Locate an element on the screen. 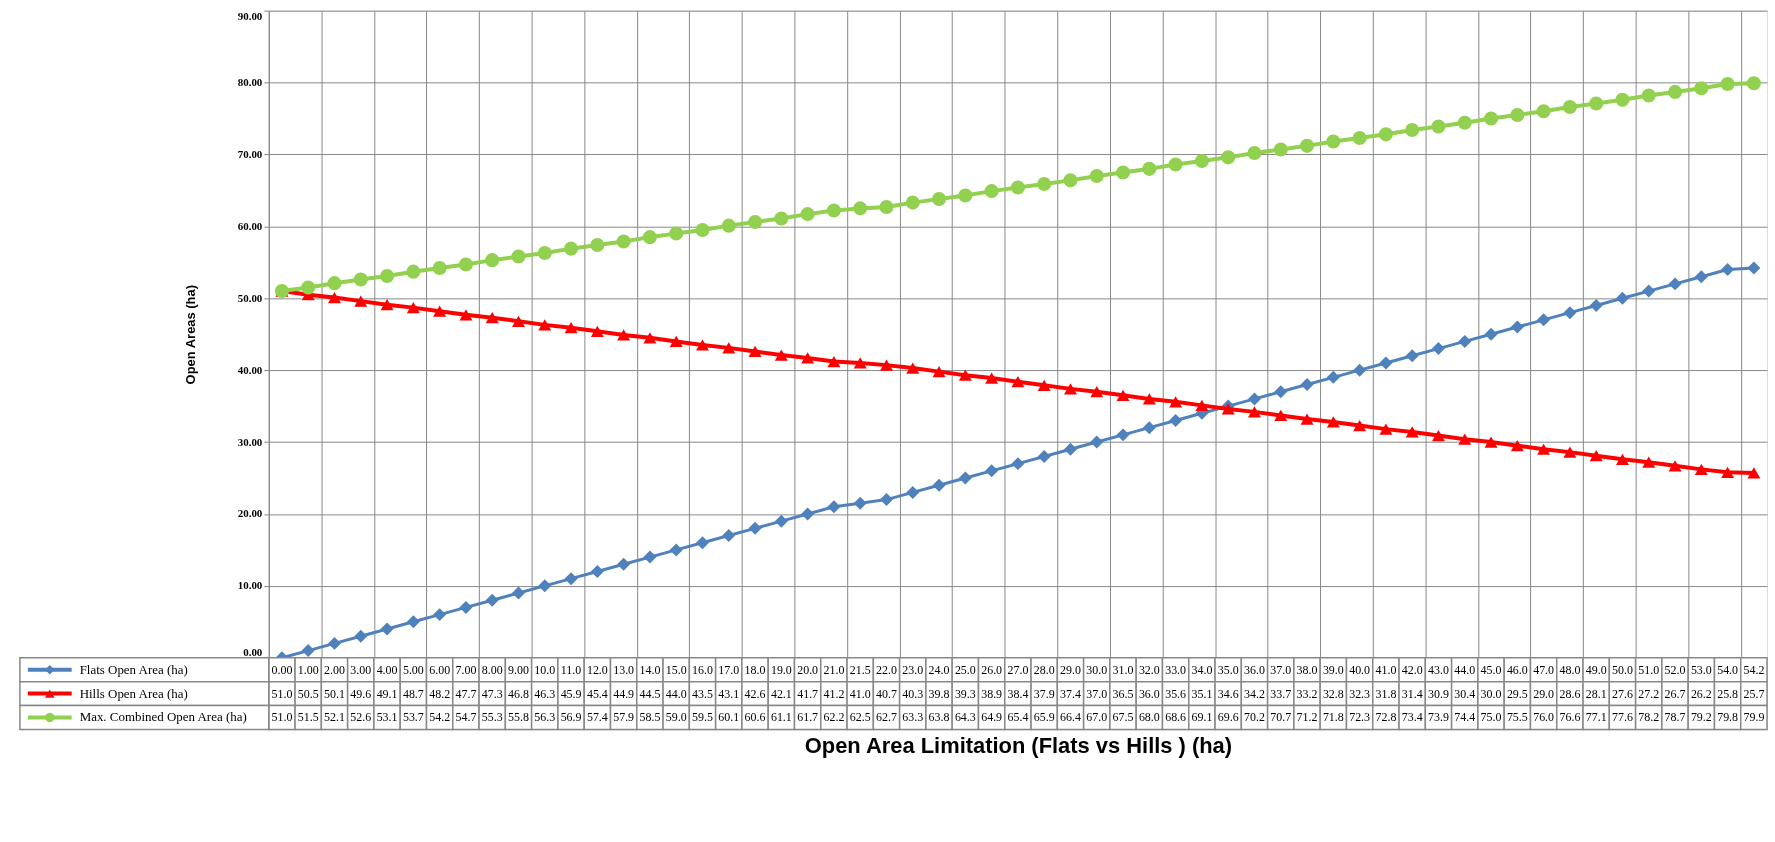 Image resolution: width=1775 pixels, height=842 pixels. data-label: 59.5 is located at coordinates (702, 717).